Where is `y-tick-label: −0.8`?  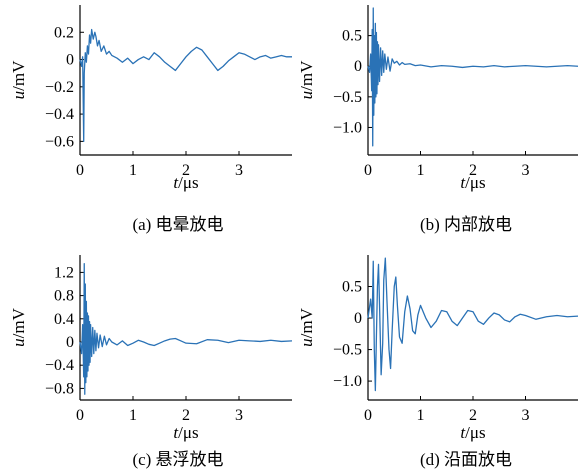 y-tick-label: −0.8 is located at coordinates (59, 388).